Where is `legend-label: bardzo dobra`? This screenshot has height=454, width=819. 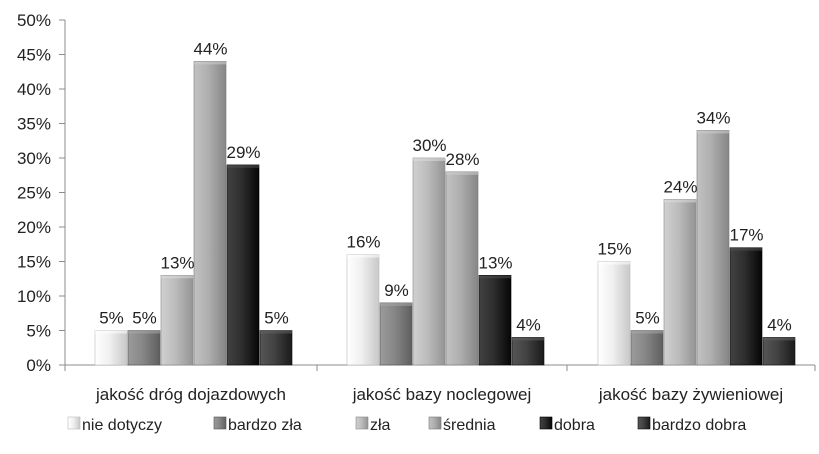 legend-label: bardzo dobra is located at coordinates (699, 425).